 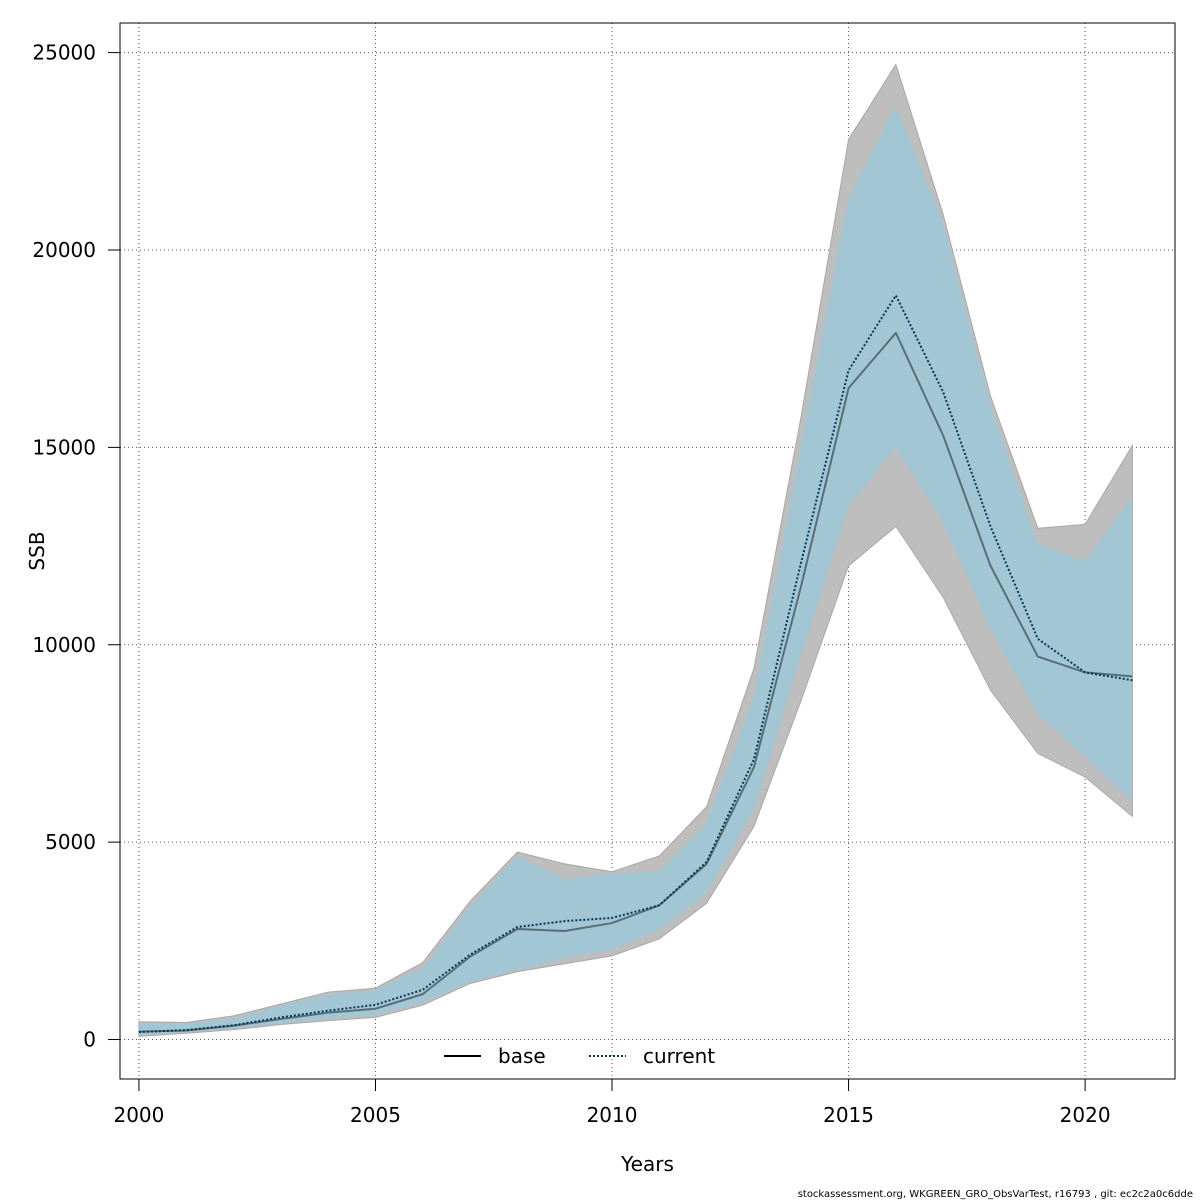 I want to click on legend-label-current: current, so click(x=679, y=1056).